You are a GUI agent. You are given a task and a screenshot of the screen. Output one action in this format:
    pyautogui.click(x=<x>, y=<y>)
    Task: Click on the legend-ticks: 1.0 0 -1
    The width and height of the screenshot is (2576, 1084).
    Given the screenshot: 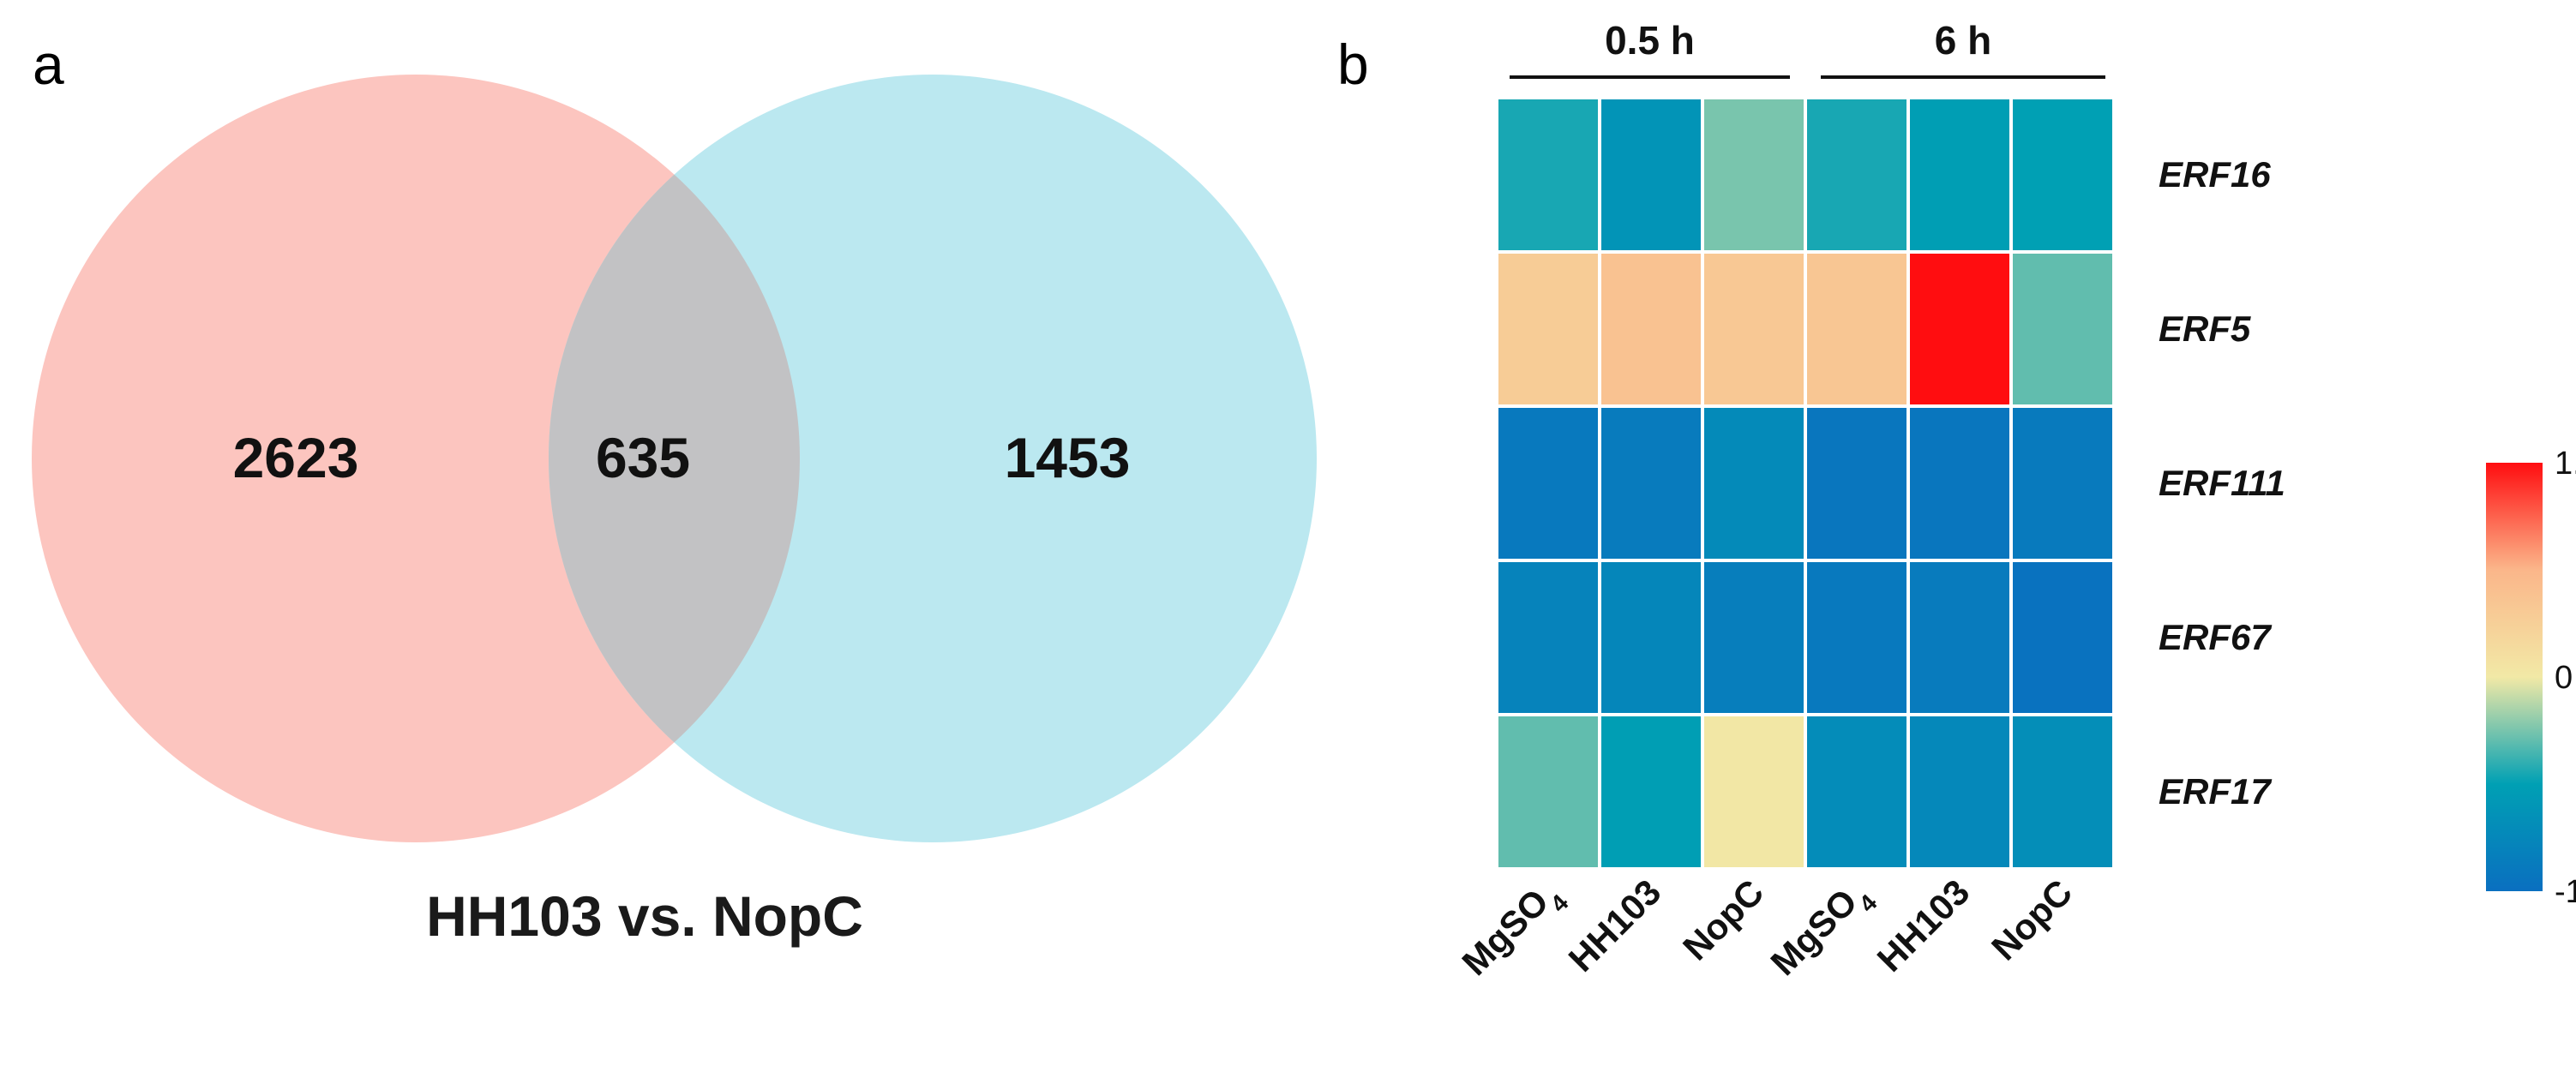 What is the action you would take?
    pyautogui.click(x=2565, y=678)
    